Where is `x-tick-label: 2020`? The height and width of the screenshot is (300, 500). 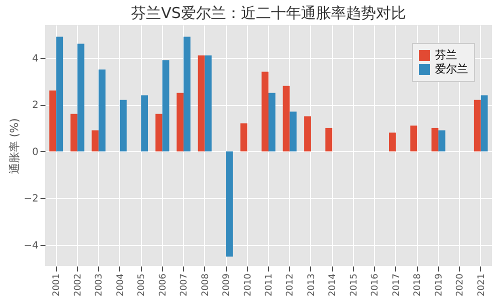
x-tick-label: 2020 is located at coordinates (461, 284).